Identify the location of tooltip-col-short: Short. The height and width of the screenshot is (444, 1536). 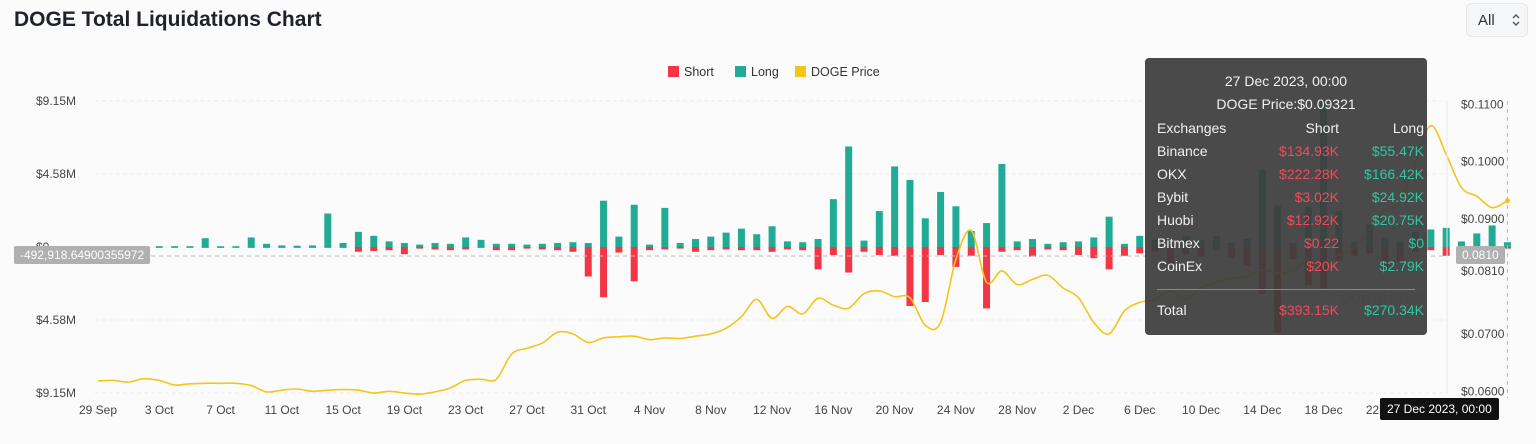
(1322, 128).